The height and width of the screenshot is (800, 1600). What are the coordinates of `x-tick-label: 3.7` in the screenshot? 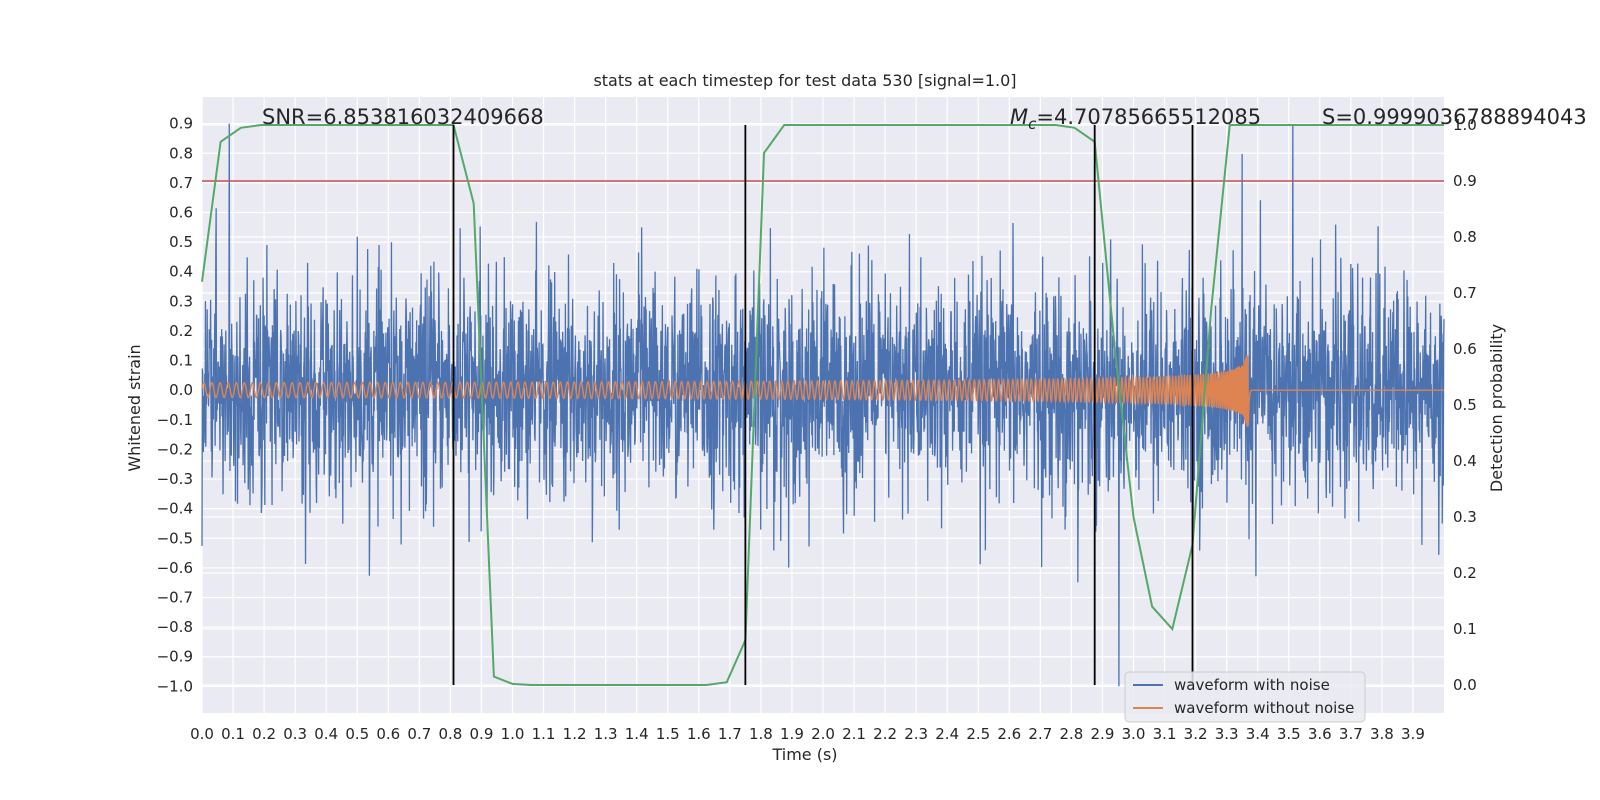 It's located at (1351, 734).